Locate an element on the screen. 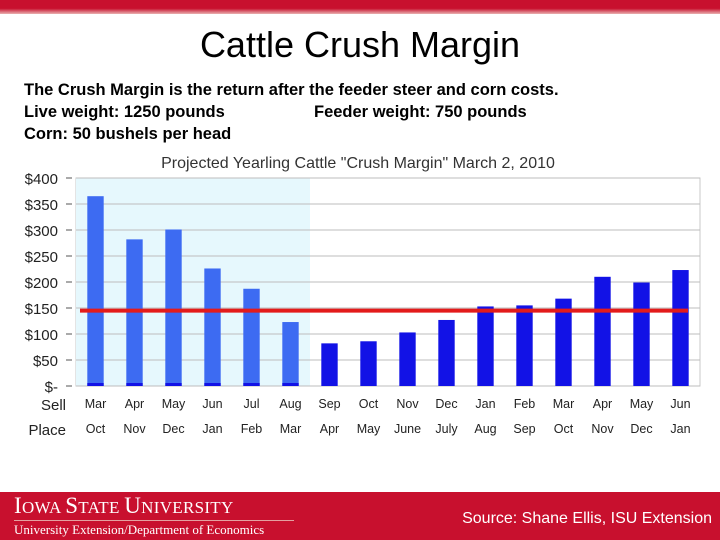  x-tick-label-sell: Feb is located at coordinates (525, 404).